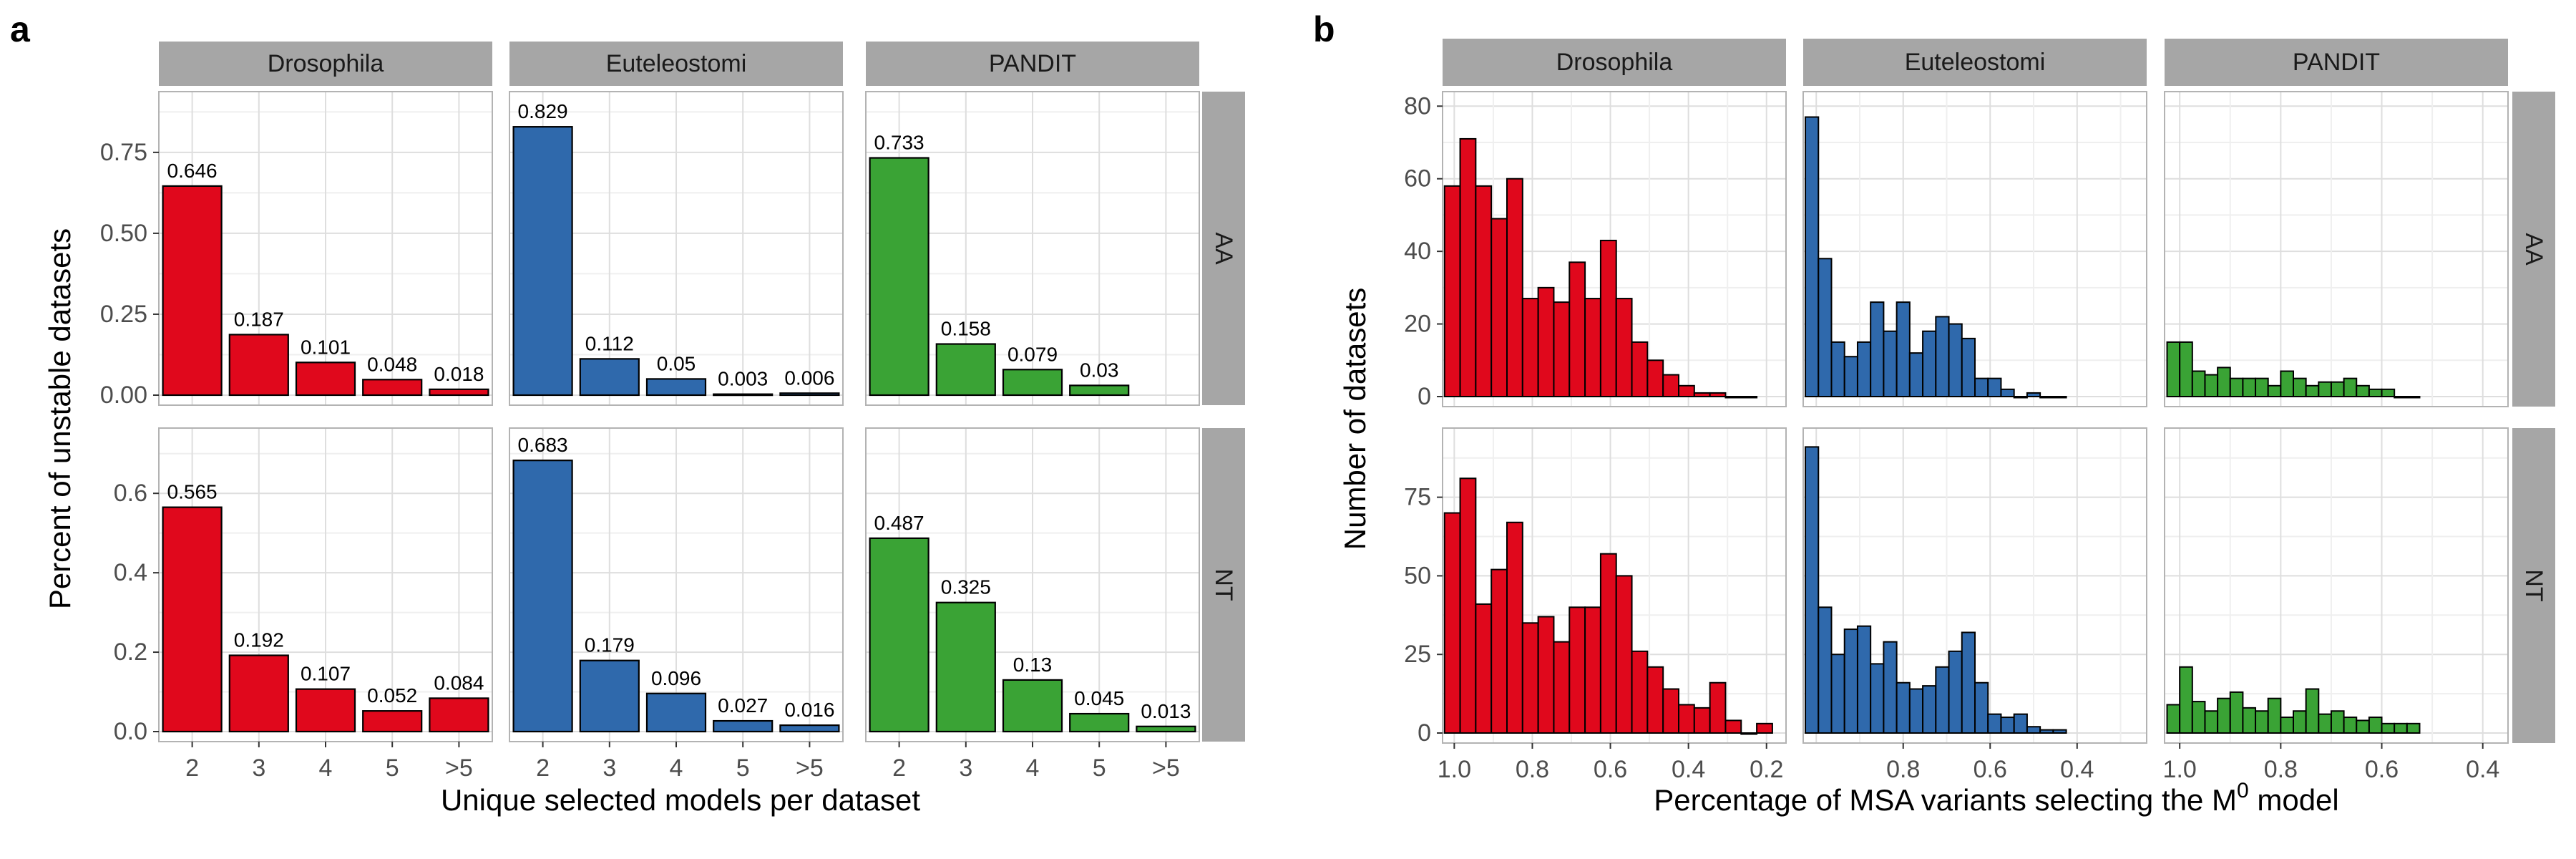 The width and height of the screenshot is (2576, 859). What do you see at coordinates (192, 171) in the screenshot?
I see `data-label: 0.646` at bounding box center [192, 171].